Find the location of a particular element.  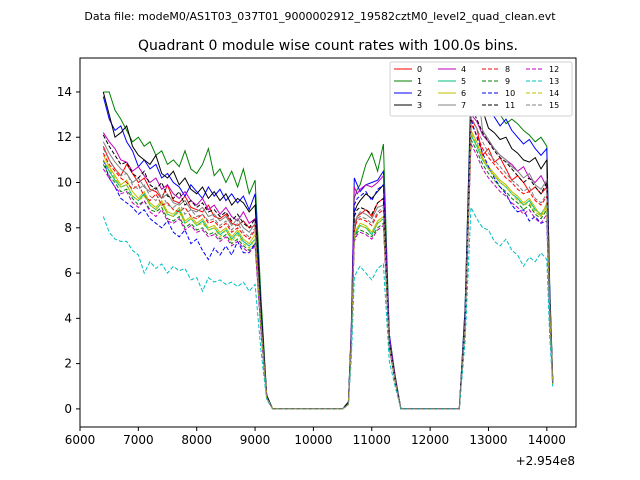

legend-label-4: 4 is located at coordinates (463, 69).